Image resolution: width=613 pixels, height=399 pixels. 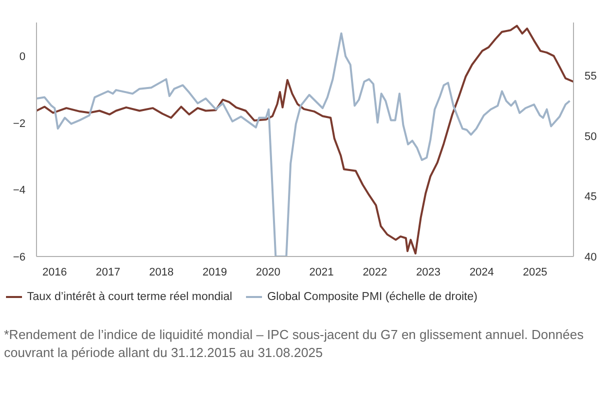 I want to click on x-tick-label: 2022, so click(x=375, y=272).